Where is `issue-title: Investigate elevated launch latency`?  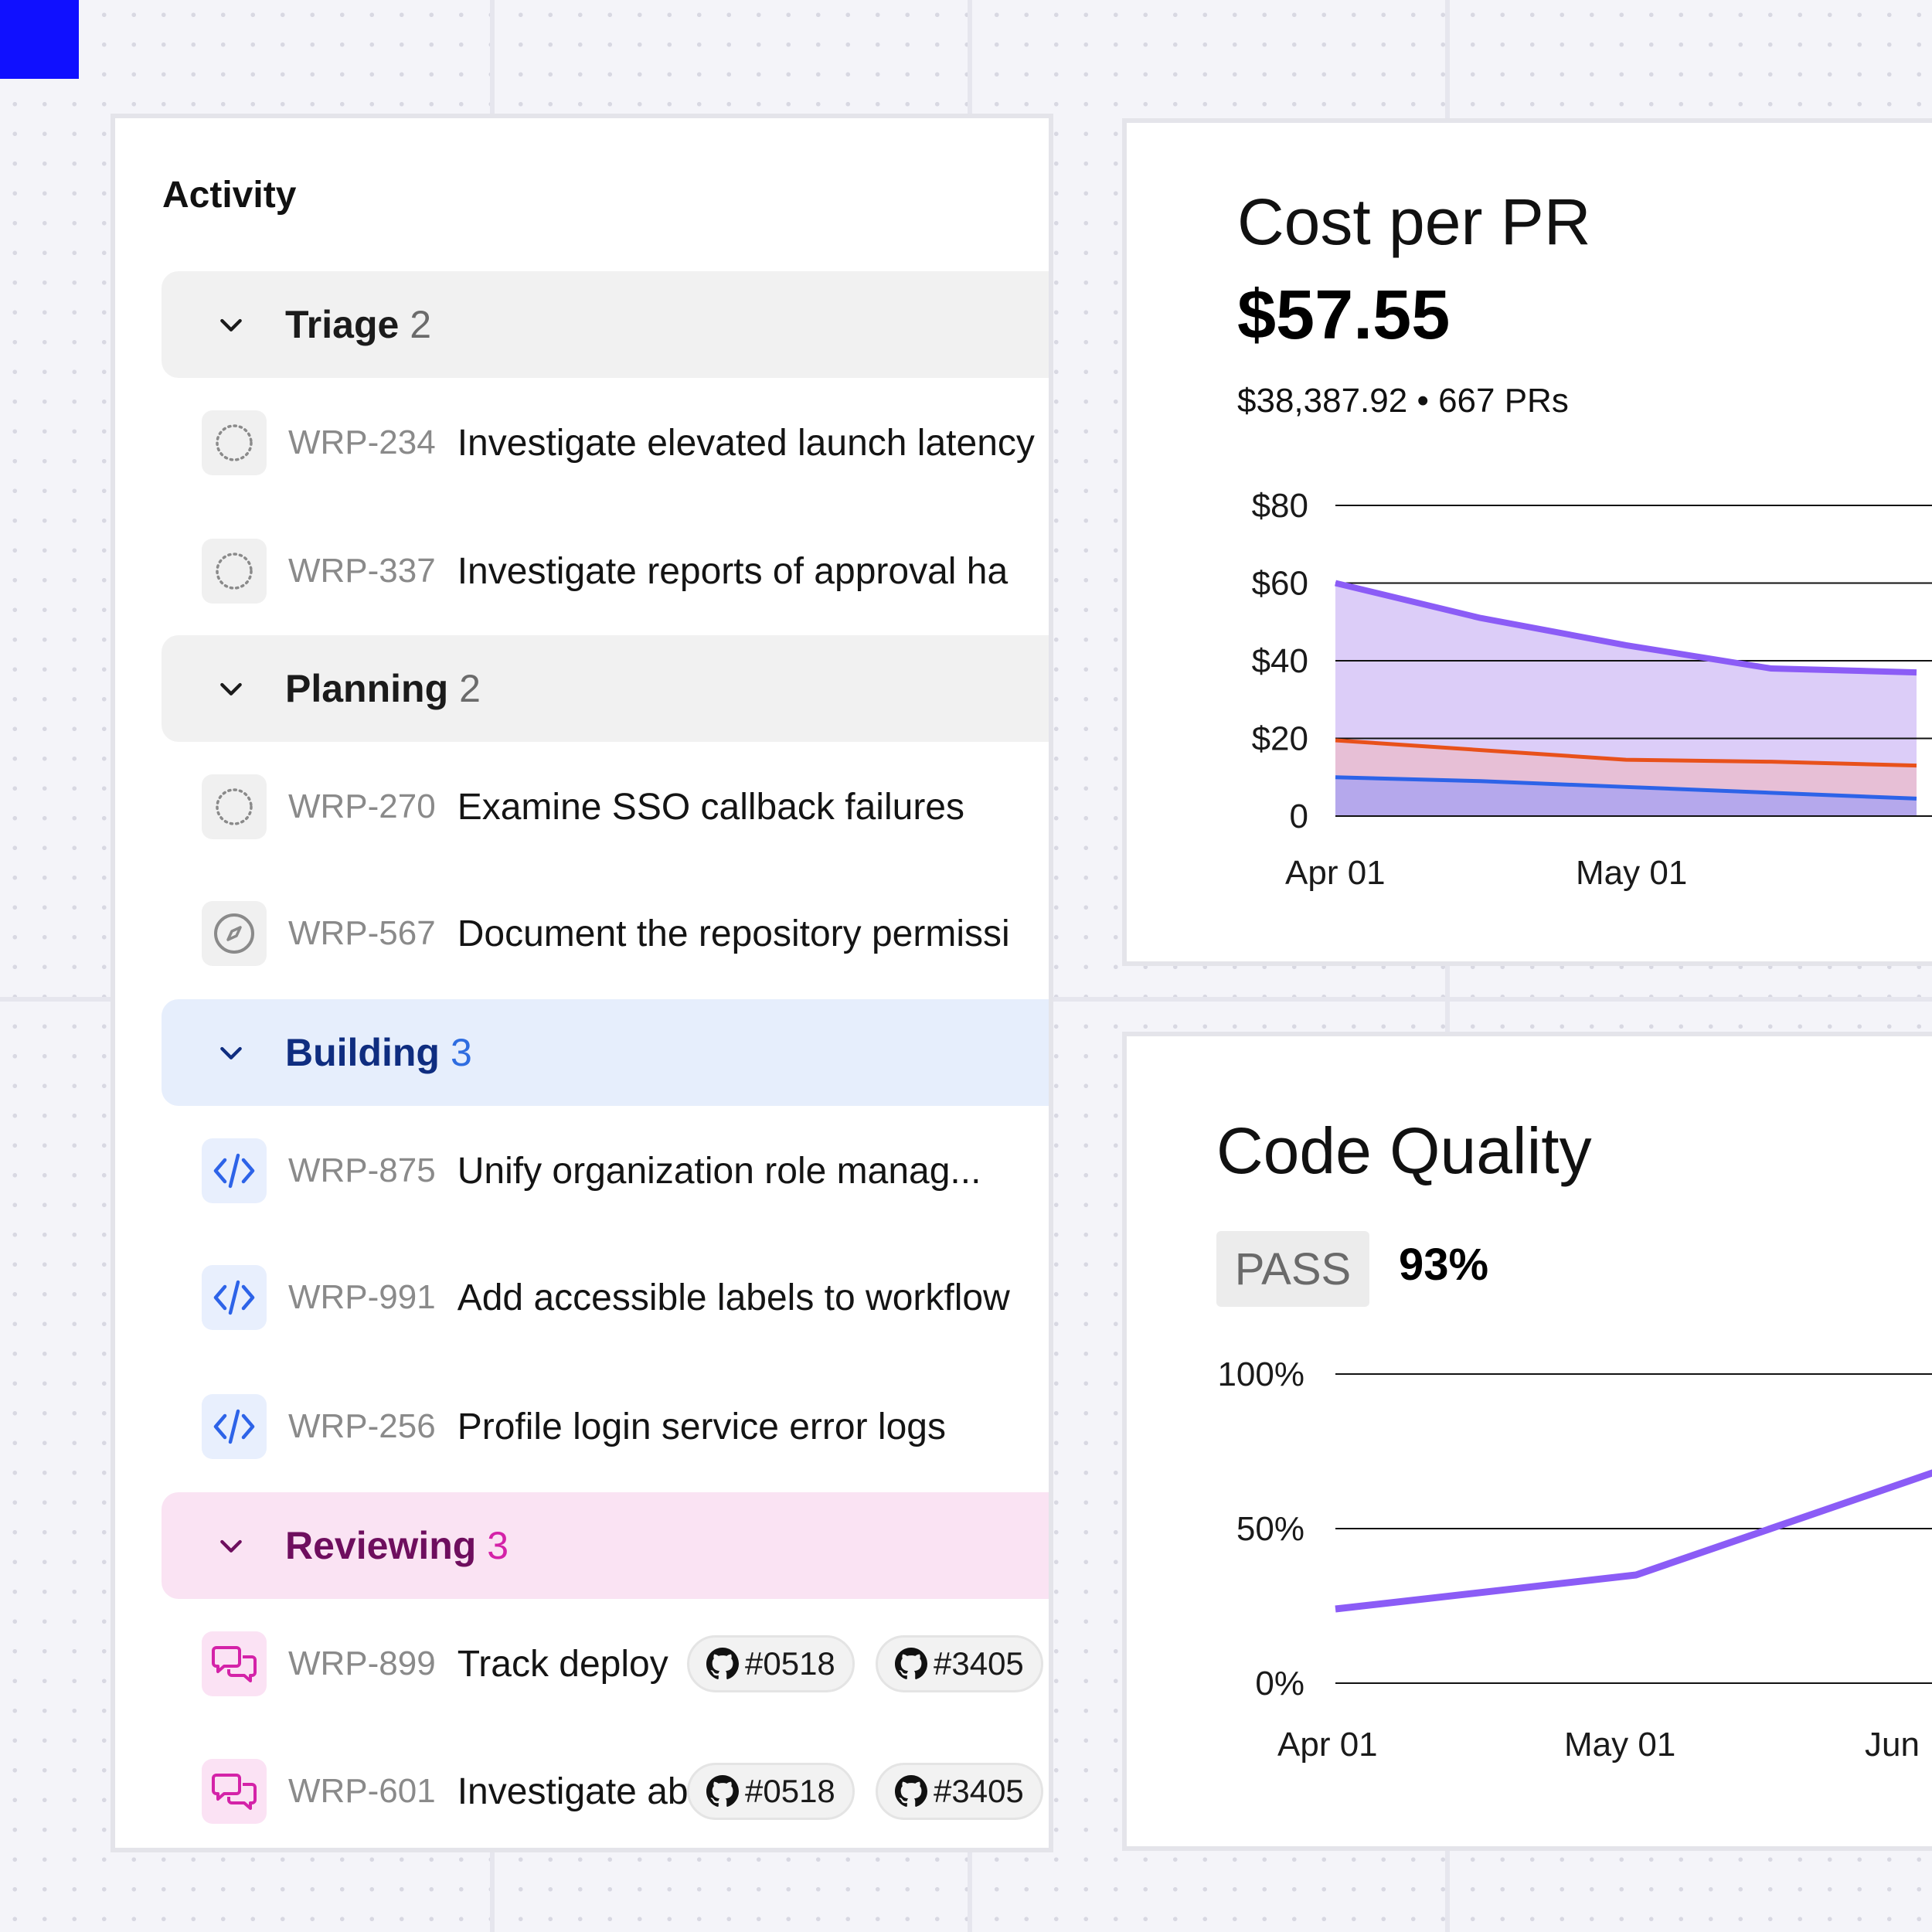
issue-title: Investigate elevated launch latency is located at coordinates (746, 443).